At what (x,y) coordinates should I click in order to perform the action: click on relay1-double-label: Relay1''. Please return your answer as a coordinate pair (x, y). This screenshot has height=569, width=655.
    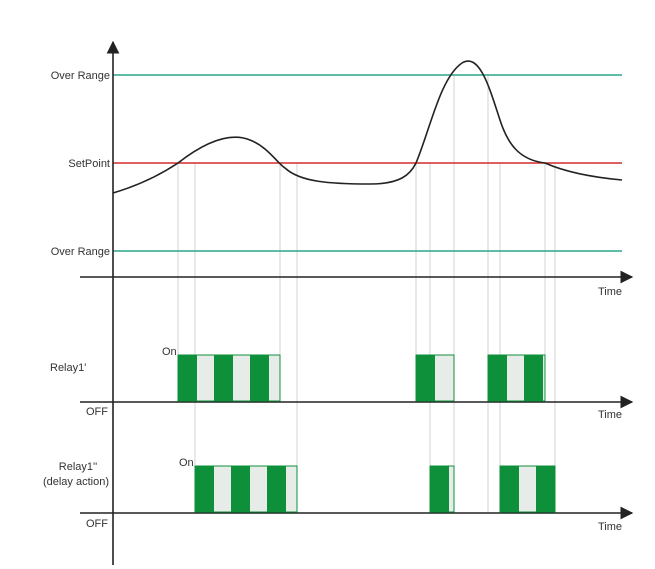
    Looking at the image, I should click on (78, 467).